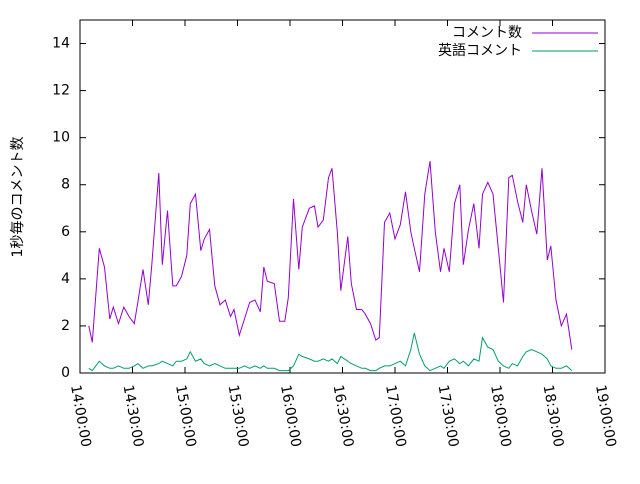 The width and height of the screenshot is (640, 484). Describe the element at coordinates (65, 373) in the screenshot. I see `y-tick-label: 0` at that location.